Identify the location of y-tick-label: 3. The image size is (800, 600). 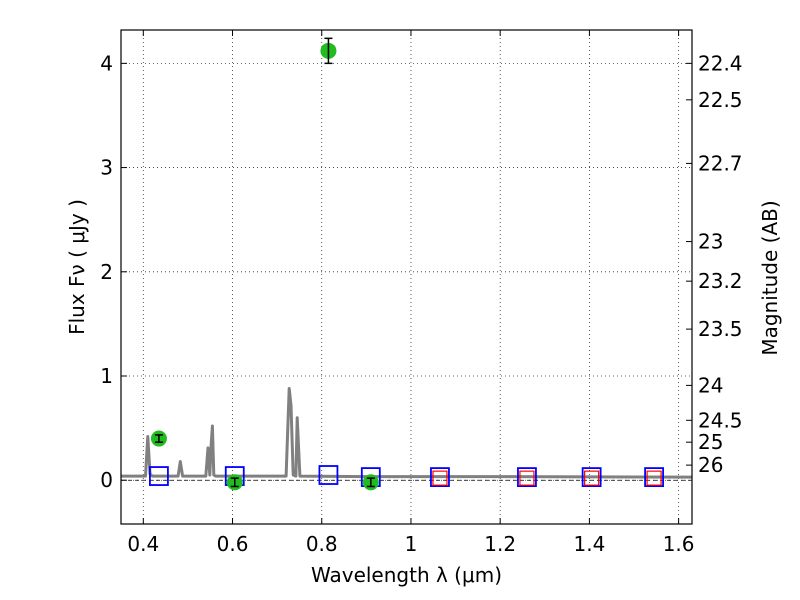
(106, 168).